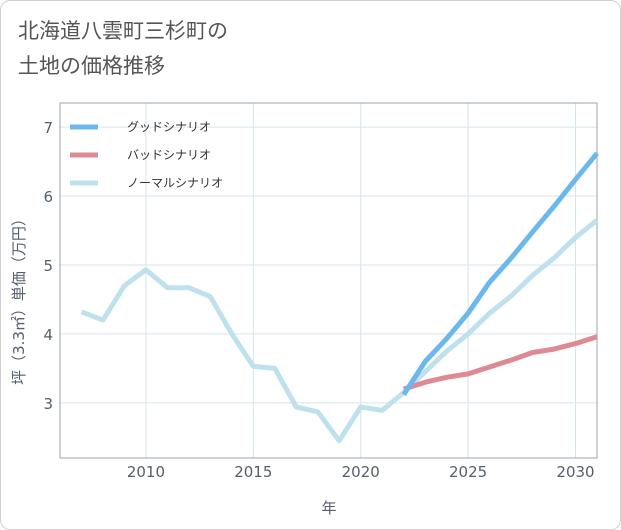 This screenshot has width=621, height=530. What do you see at coordinates (500, 363) in the screenshot?
I see `series-line-bad` at bounding box center [500, 363].